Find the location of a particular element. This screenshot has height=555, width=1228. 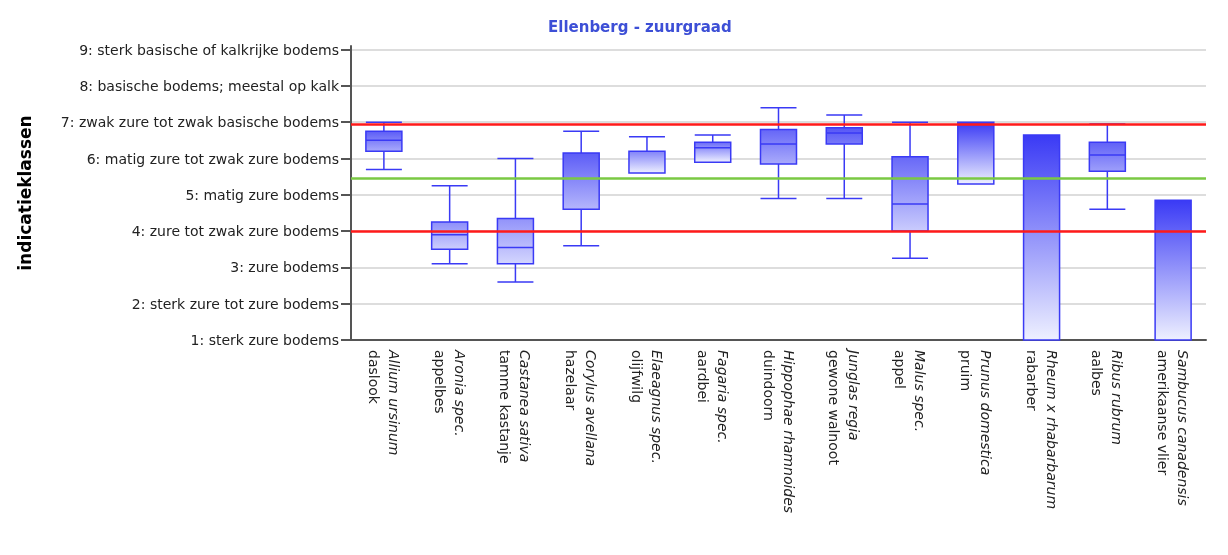

chart-title: Ellenberg - zuurgraad is located at coordinates (640, 26).